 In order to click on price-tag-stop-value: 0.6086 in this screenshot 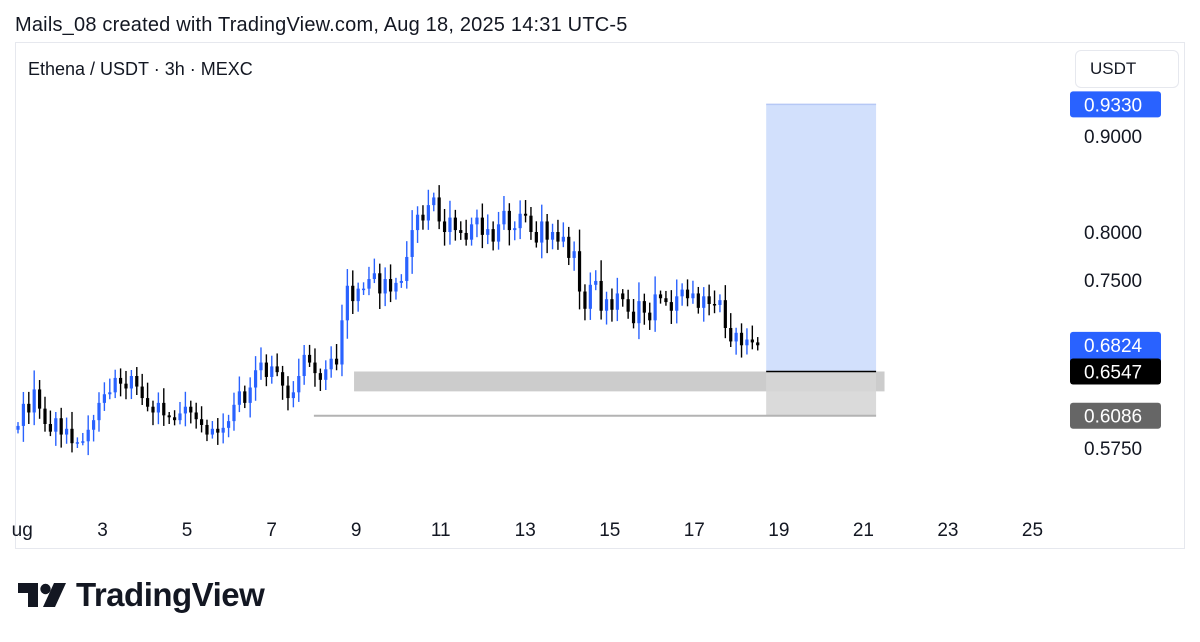, I will do `click(1113, 417)`.